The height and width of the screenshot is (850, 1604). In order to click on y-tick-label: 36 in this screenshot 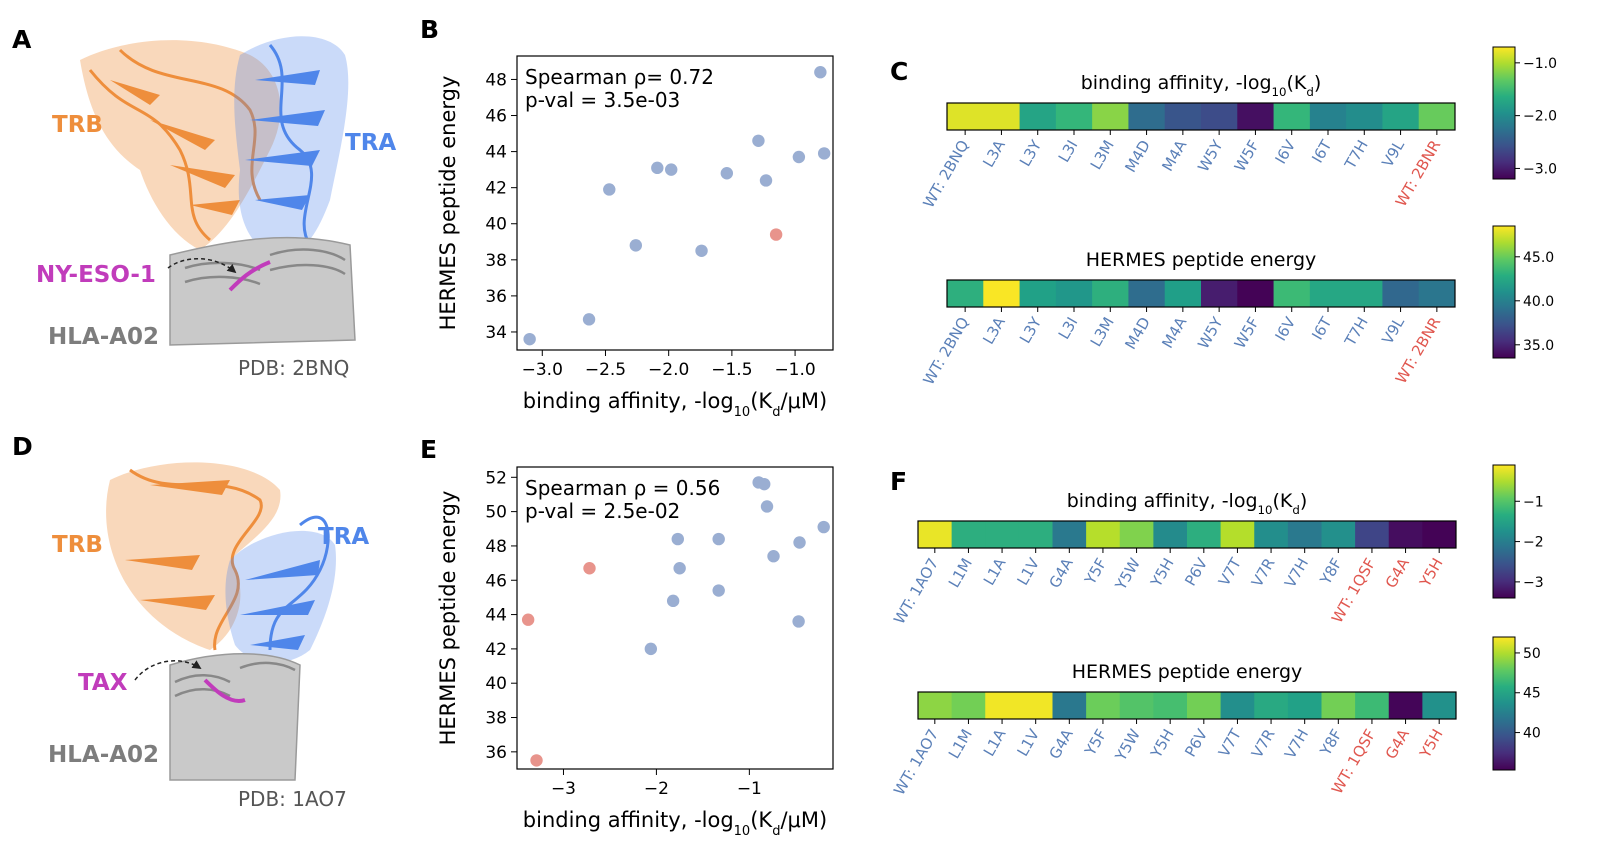, I will do `click(496, 297)`.